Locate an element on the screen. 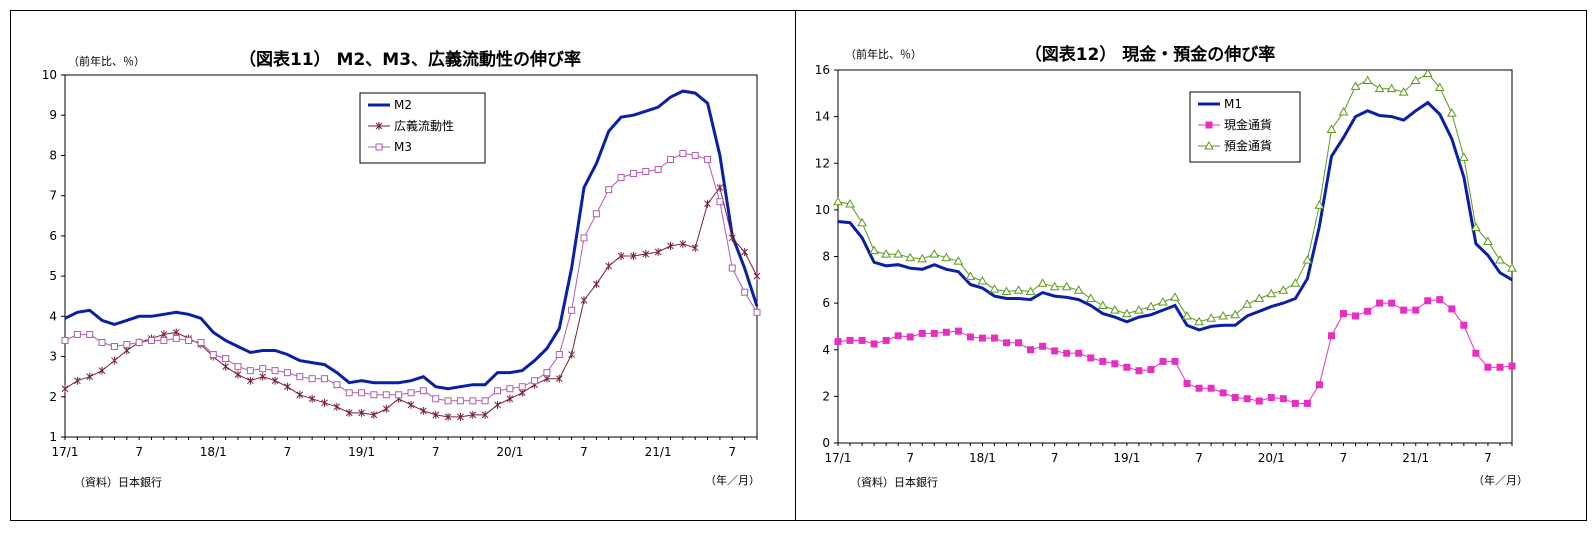  chart-title: （図表12） 現金・預金の伸び率 is located at coordinates (1150, 54).